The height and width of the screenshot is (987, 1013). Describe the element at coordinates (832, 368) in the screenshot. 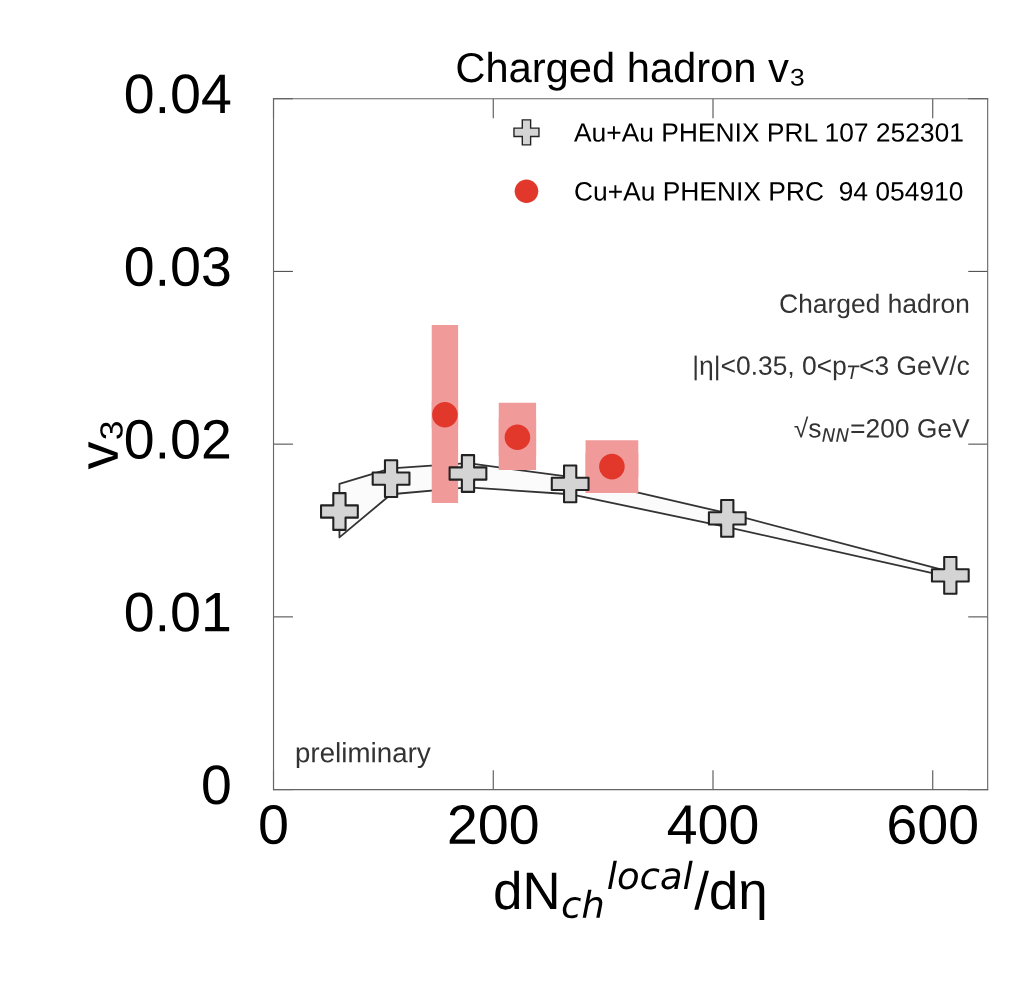

I see `annotation: |η|<0.35, 0<p$_{T}$<3 GeV/c` at that location.